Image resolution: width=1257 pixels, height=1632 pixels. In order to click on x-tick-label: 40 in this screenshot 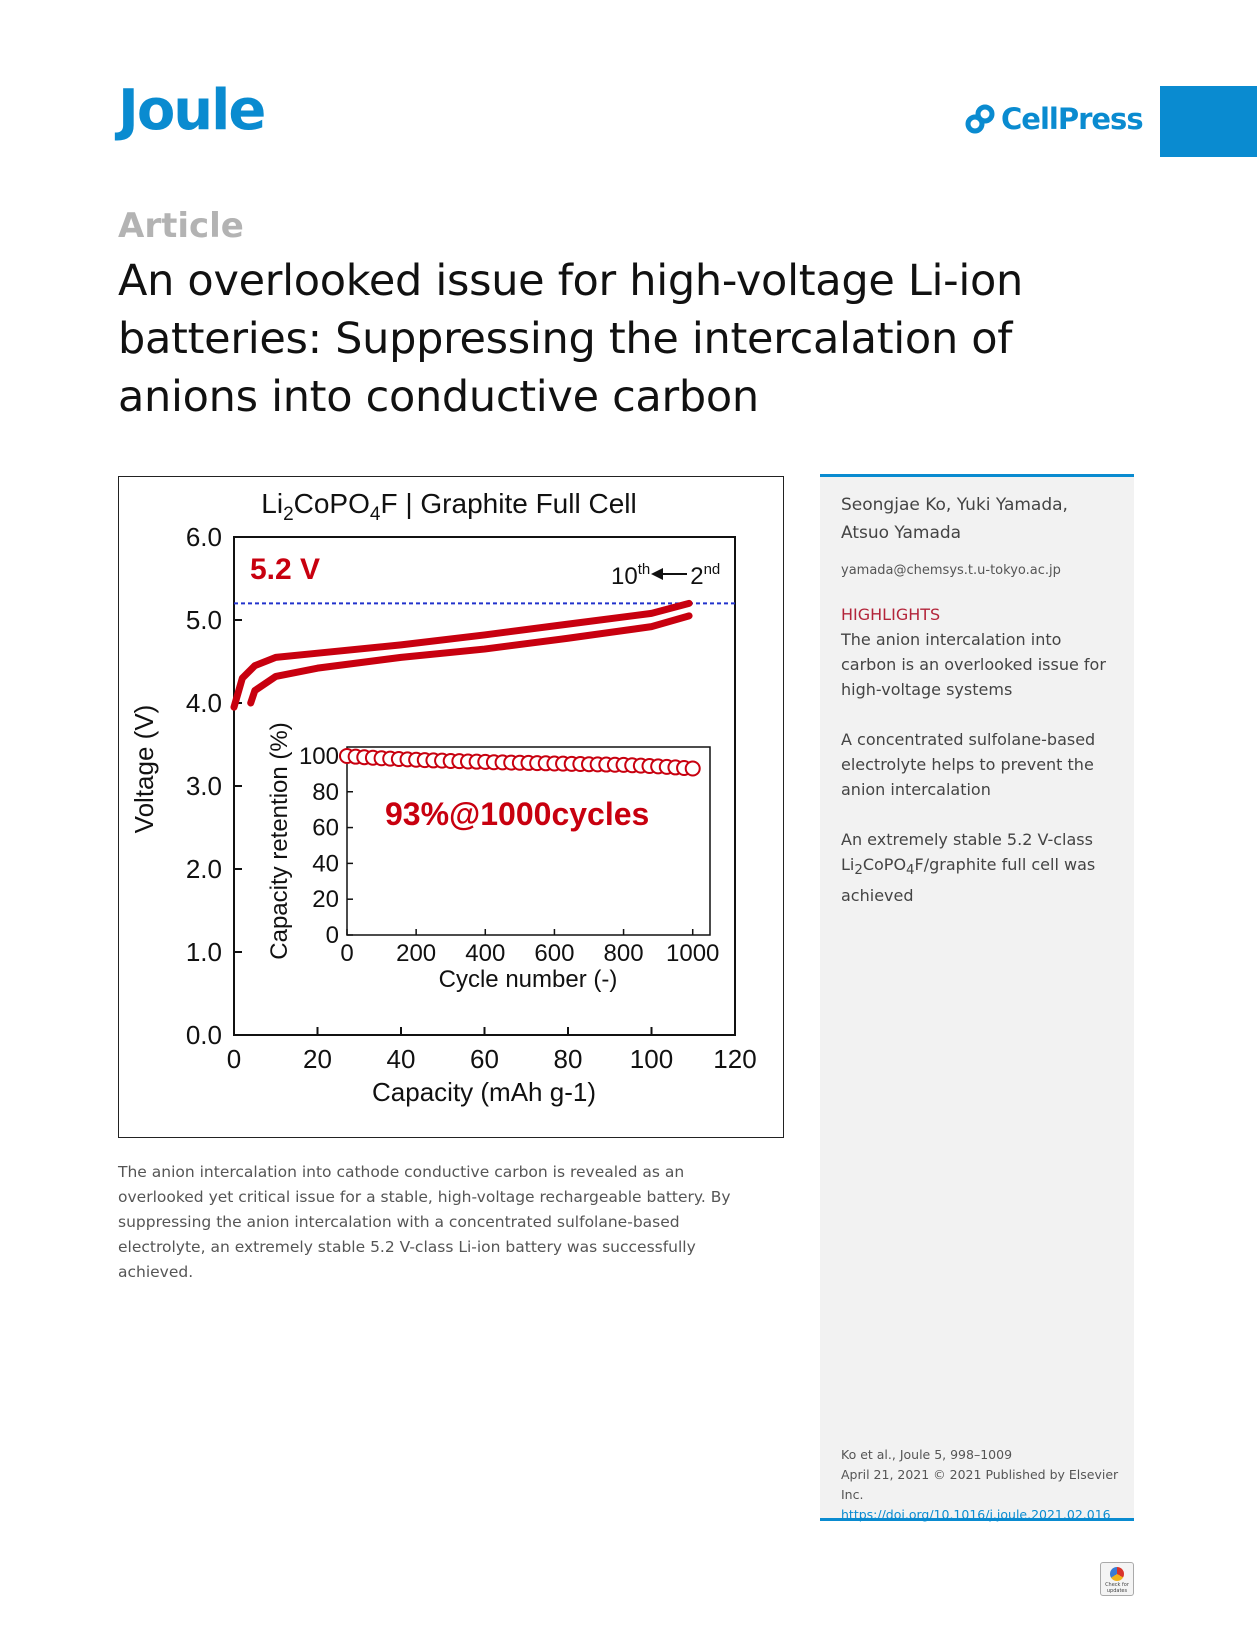, I will do `click(401, 1059)`.